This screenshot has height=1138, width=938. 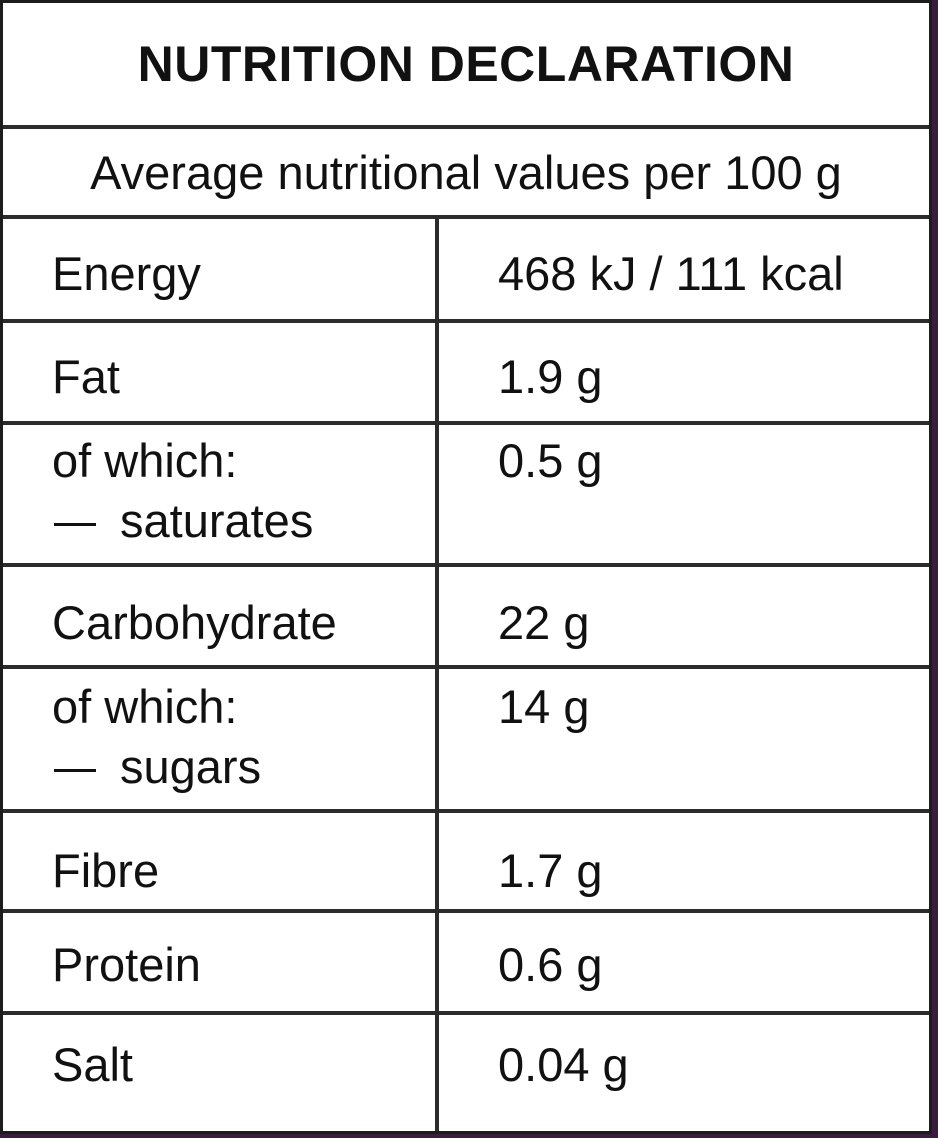 What do you see at coordinates (550, 964) in the screenshot?
I see `row-value: 0.6 g` at bounding box center [550, 964].